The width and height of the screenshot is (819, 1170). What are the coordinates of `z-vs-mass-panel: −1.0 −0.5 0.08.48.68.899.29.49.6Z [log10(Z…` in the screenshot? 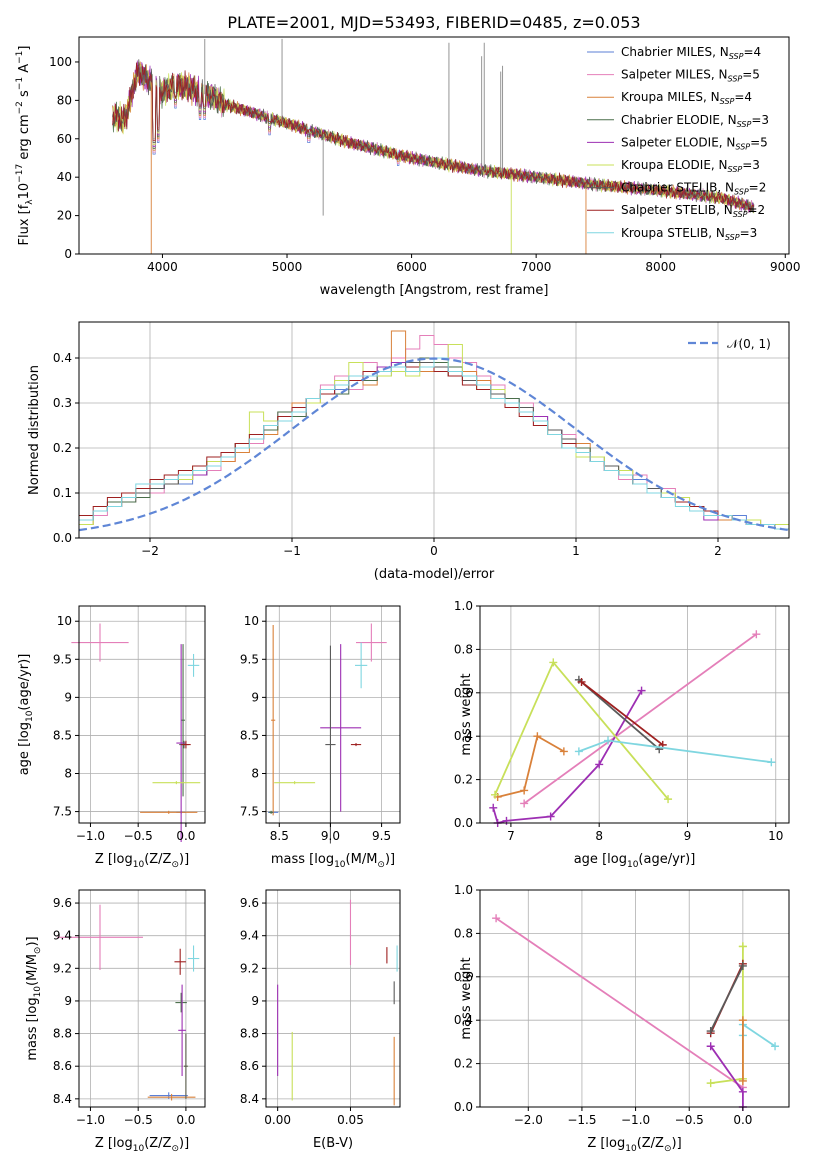 It's located at (115, 1021).